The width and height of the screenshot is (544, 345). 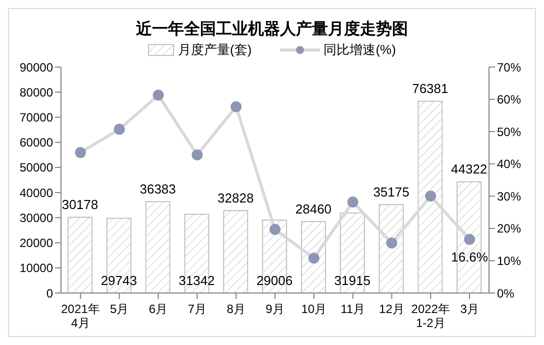 I want to click on data-label: 30178, so click(x=80, y=204).